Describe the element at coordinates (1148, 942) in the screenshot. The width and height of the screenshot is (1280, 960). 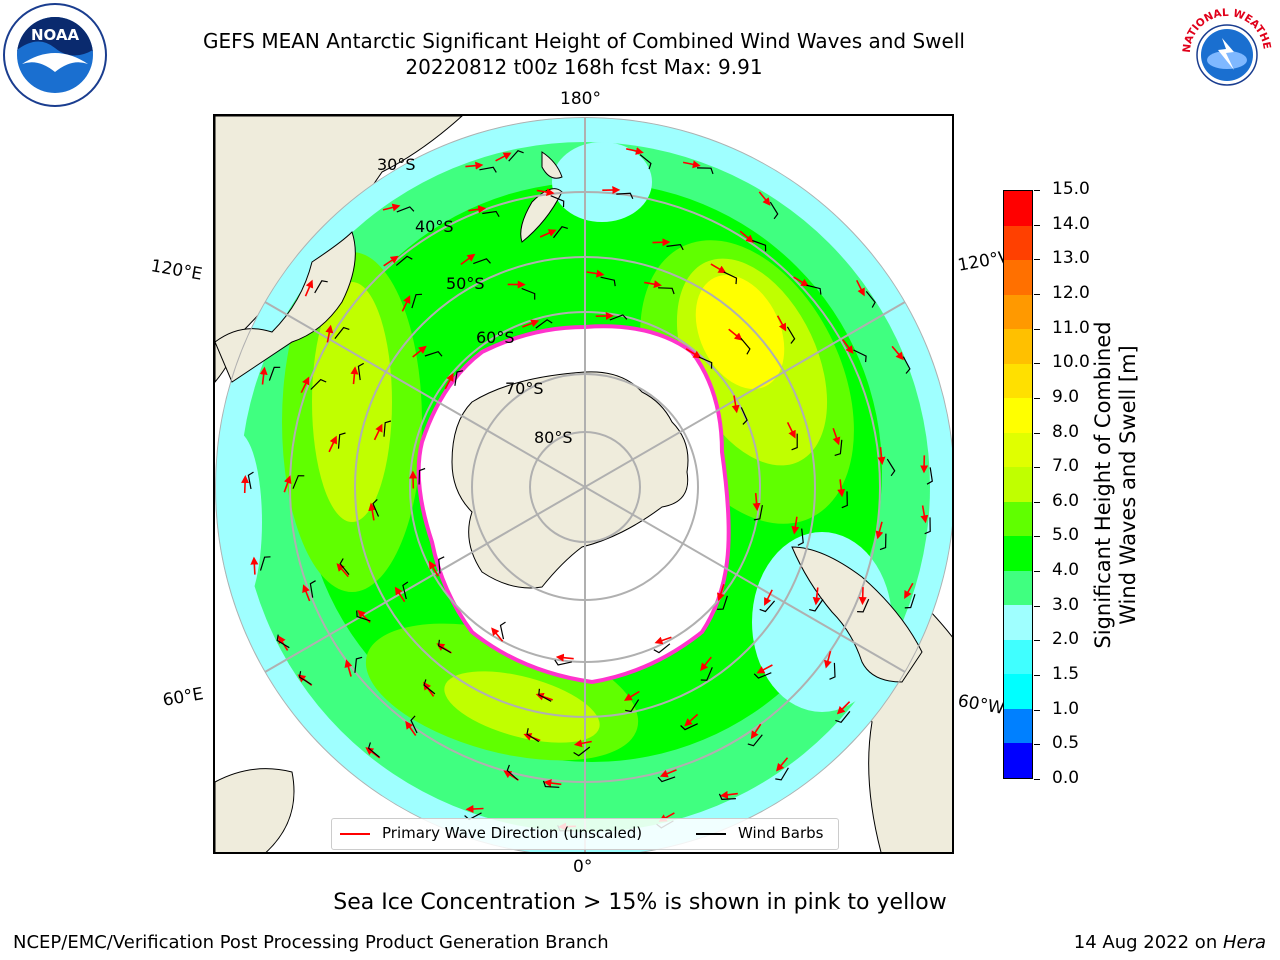
I see `footer-date-text: 14 Aug 2022 on` at that location.